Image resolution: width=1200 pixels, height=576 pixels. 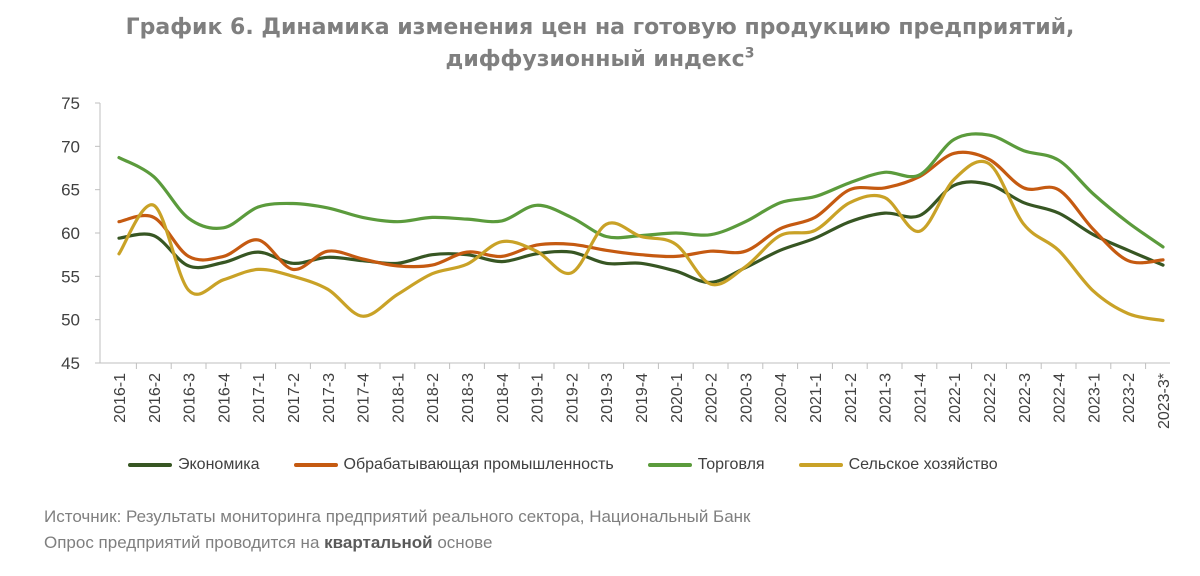 I want to click on y-tick-label: 70, so click(x=70, y=146).